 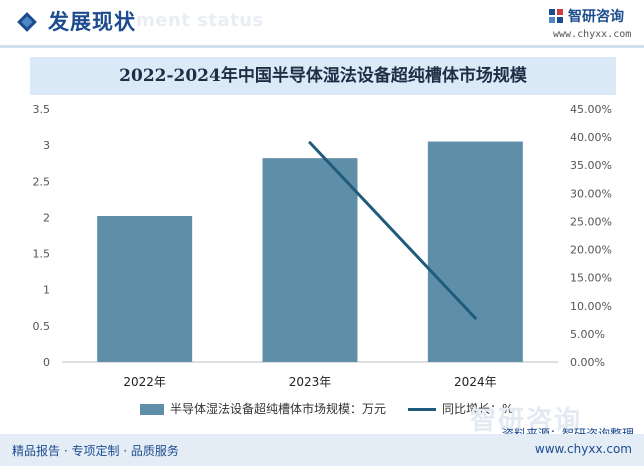 What do you see at coordinates (322, 46) in the screenshot?
I see `header-divider` at bounding box center [322, 46].